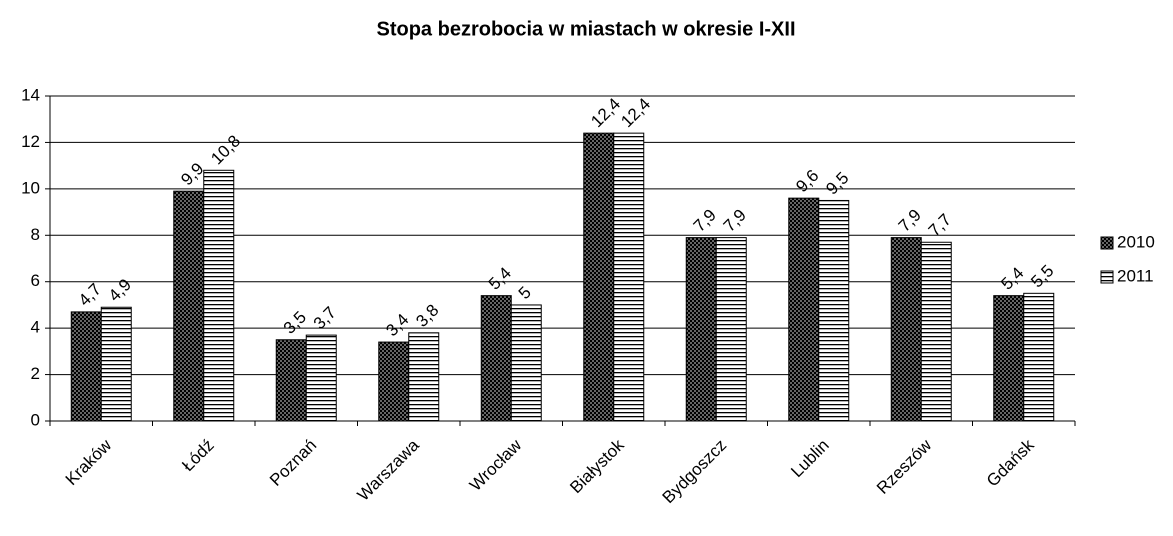  What do you see at coordinates (810, 459) in the screenshot?
I see `x-tick-label: Lublin` at bounding box center [810, 459].